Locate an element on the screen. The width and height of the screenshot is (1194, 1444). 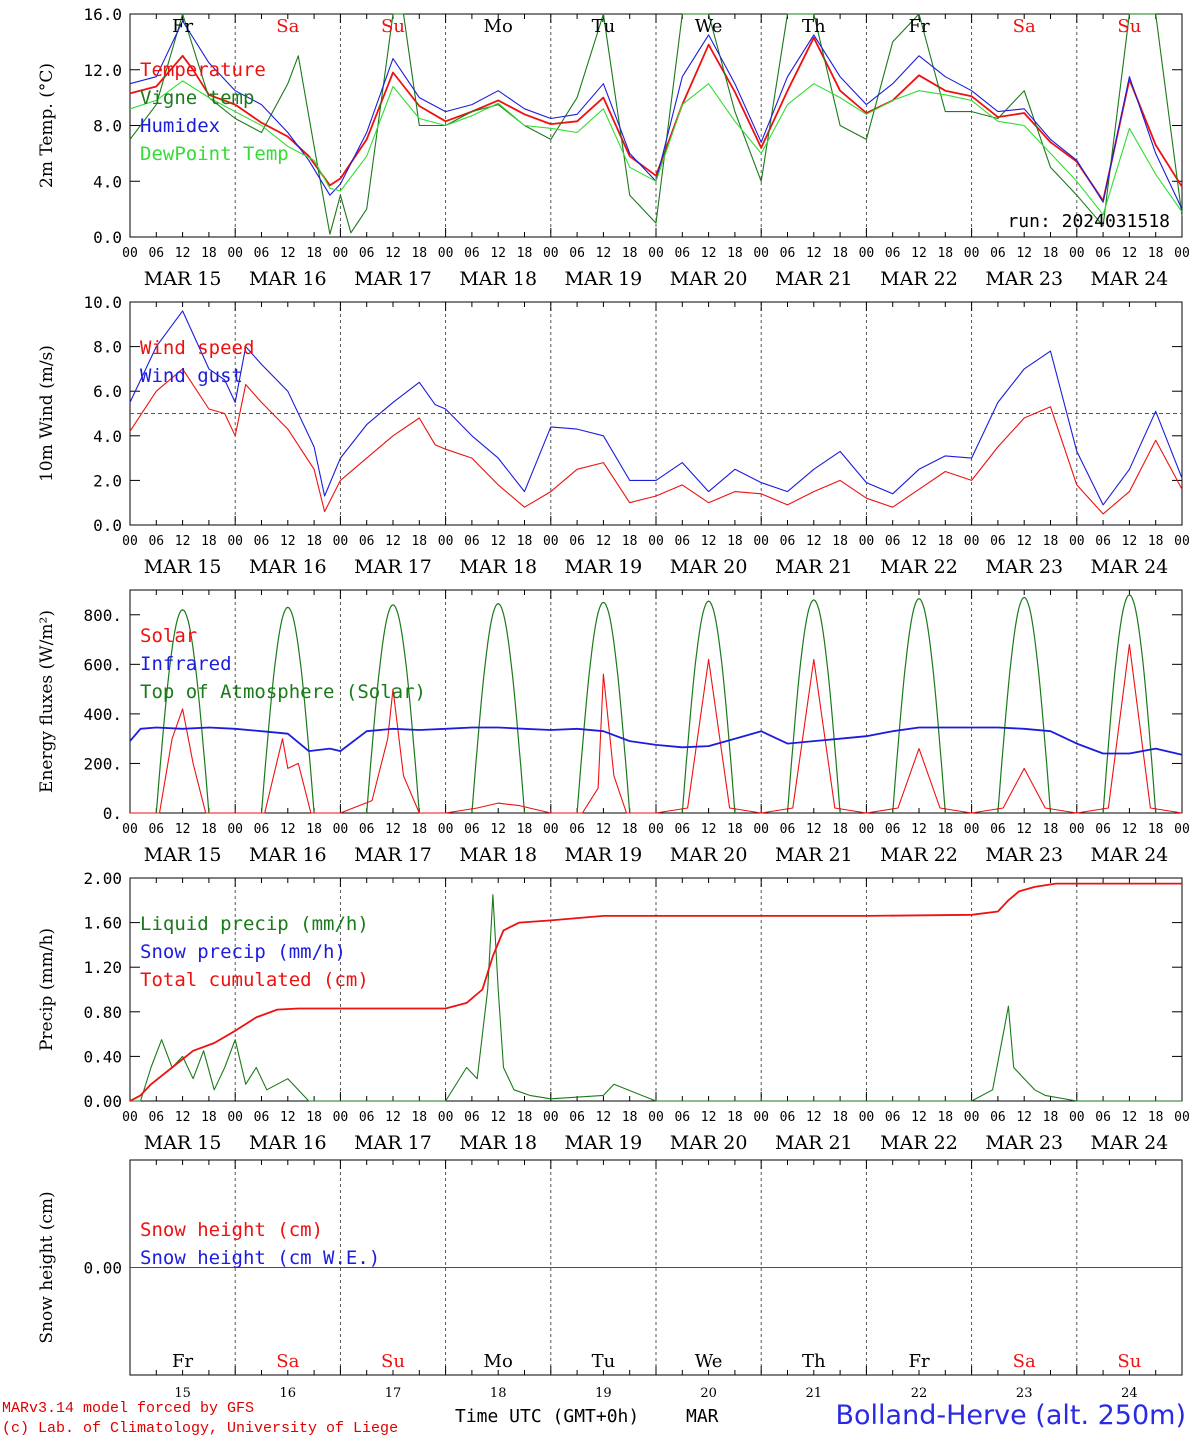
y-tick-label: 0.40 is located at coordinates (102, 1056).